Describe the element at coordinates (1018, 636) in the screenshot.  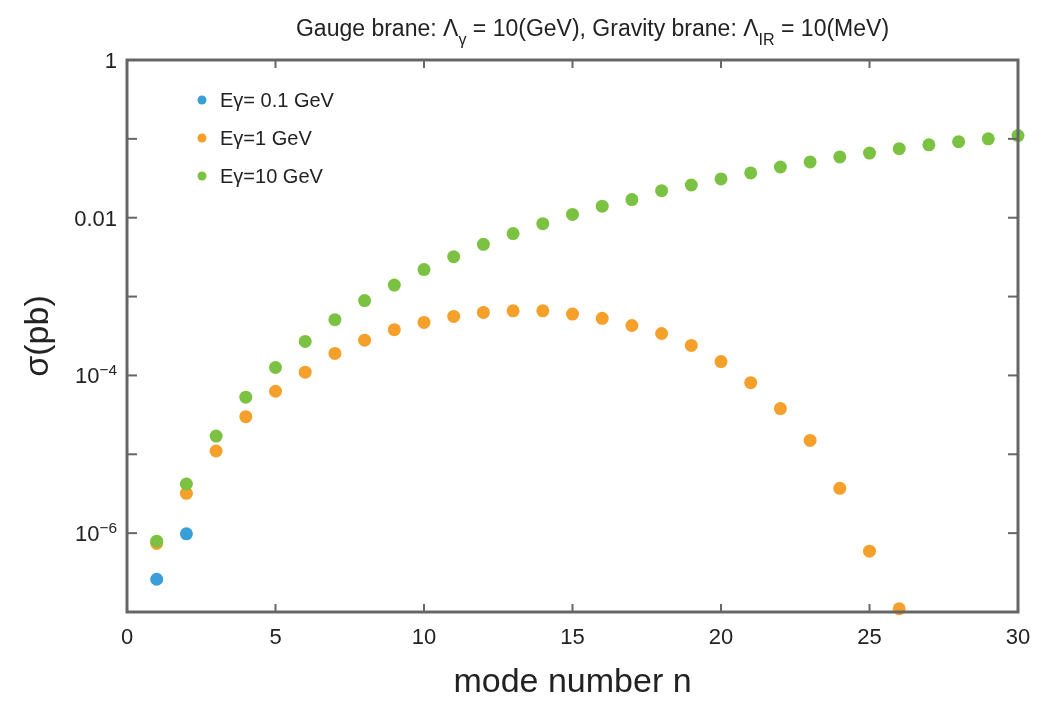
I see `x-tick-label: 30` at that location.